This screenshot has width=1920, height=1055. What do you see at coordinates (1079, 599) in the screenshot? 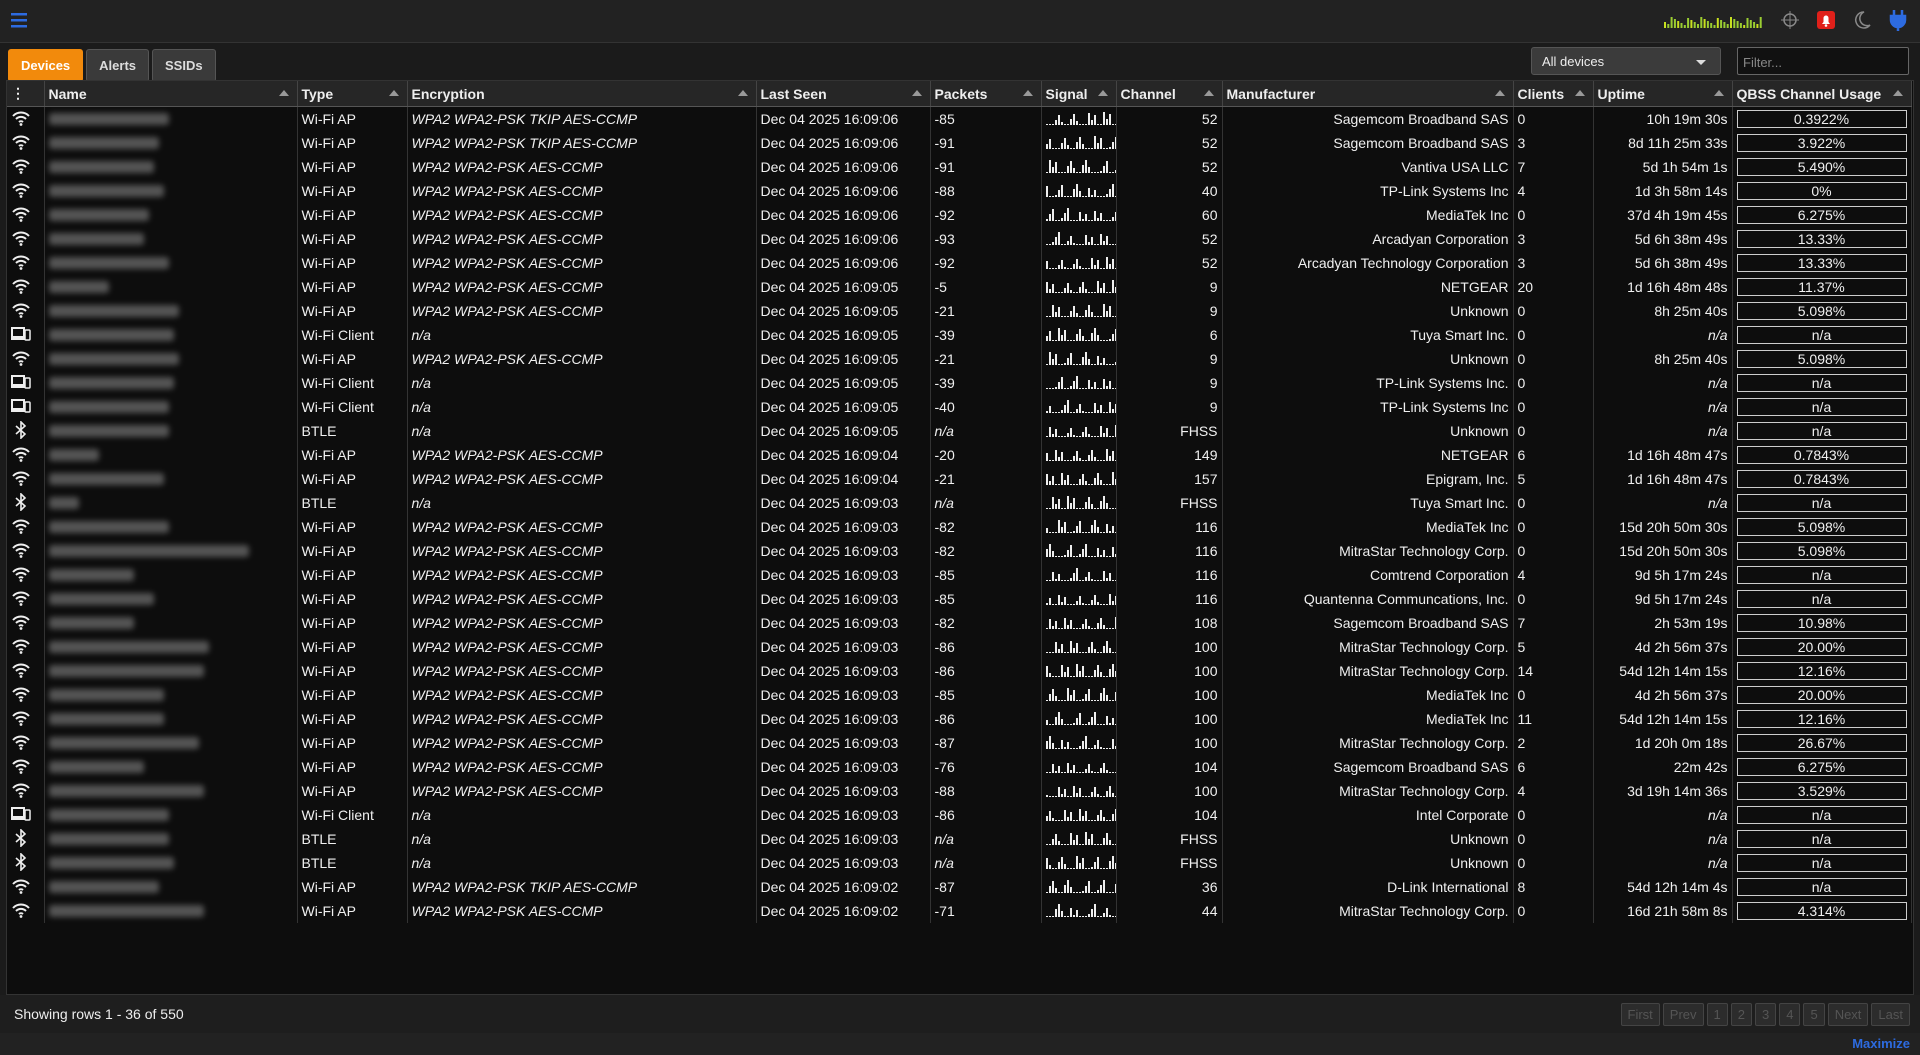
I see `packets-sparkline` at bounding box center [1079, 599].